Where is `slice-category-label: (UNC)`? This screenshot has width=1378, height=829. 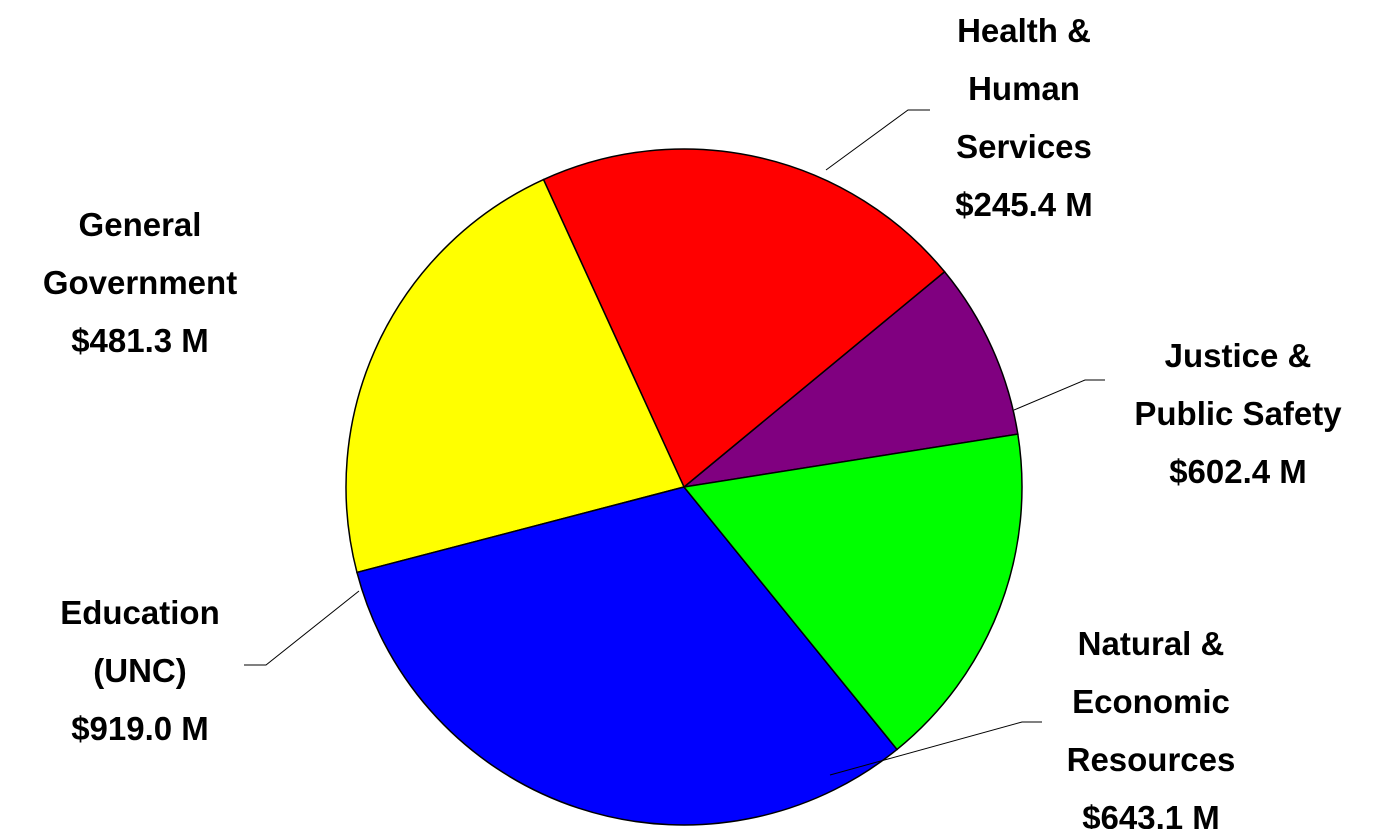 slice-category-label: (UNC) is located at coordinates (139, 670).